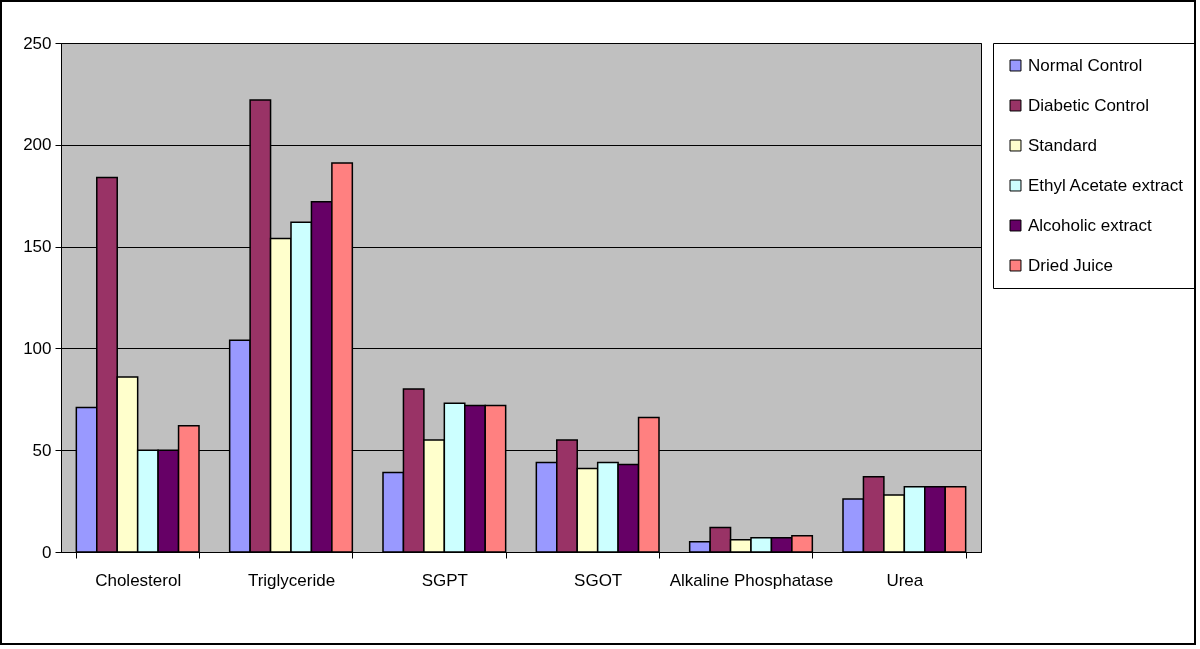 The image size is (1200, 649). I want to click on y-tick-label: 50, so click(42, 450).